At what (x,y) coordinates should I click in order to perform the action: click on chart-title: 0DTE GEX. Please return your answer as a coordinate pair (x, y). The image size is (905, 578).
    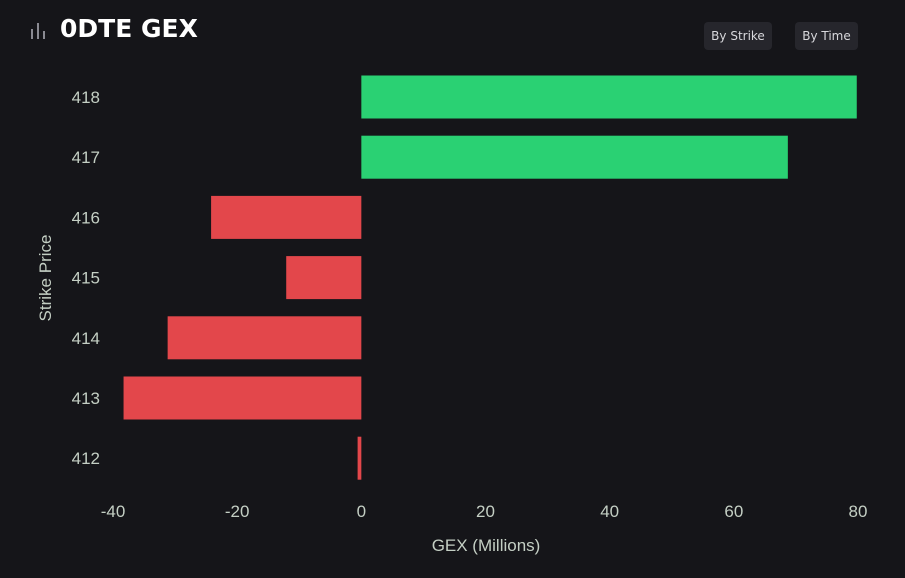
    Looking at the image, I should click on (129, 28).